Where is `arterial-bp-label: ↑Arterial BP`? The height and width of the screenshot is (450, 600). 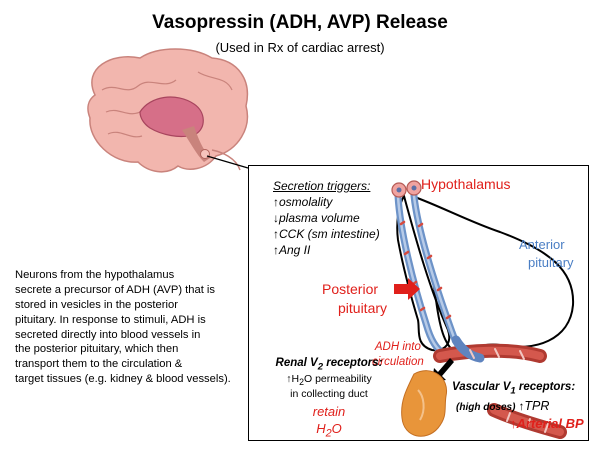 arterial-bp-label: ↑Arterial BP is located at coordinates (547, 423).